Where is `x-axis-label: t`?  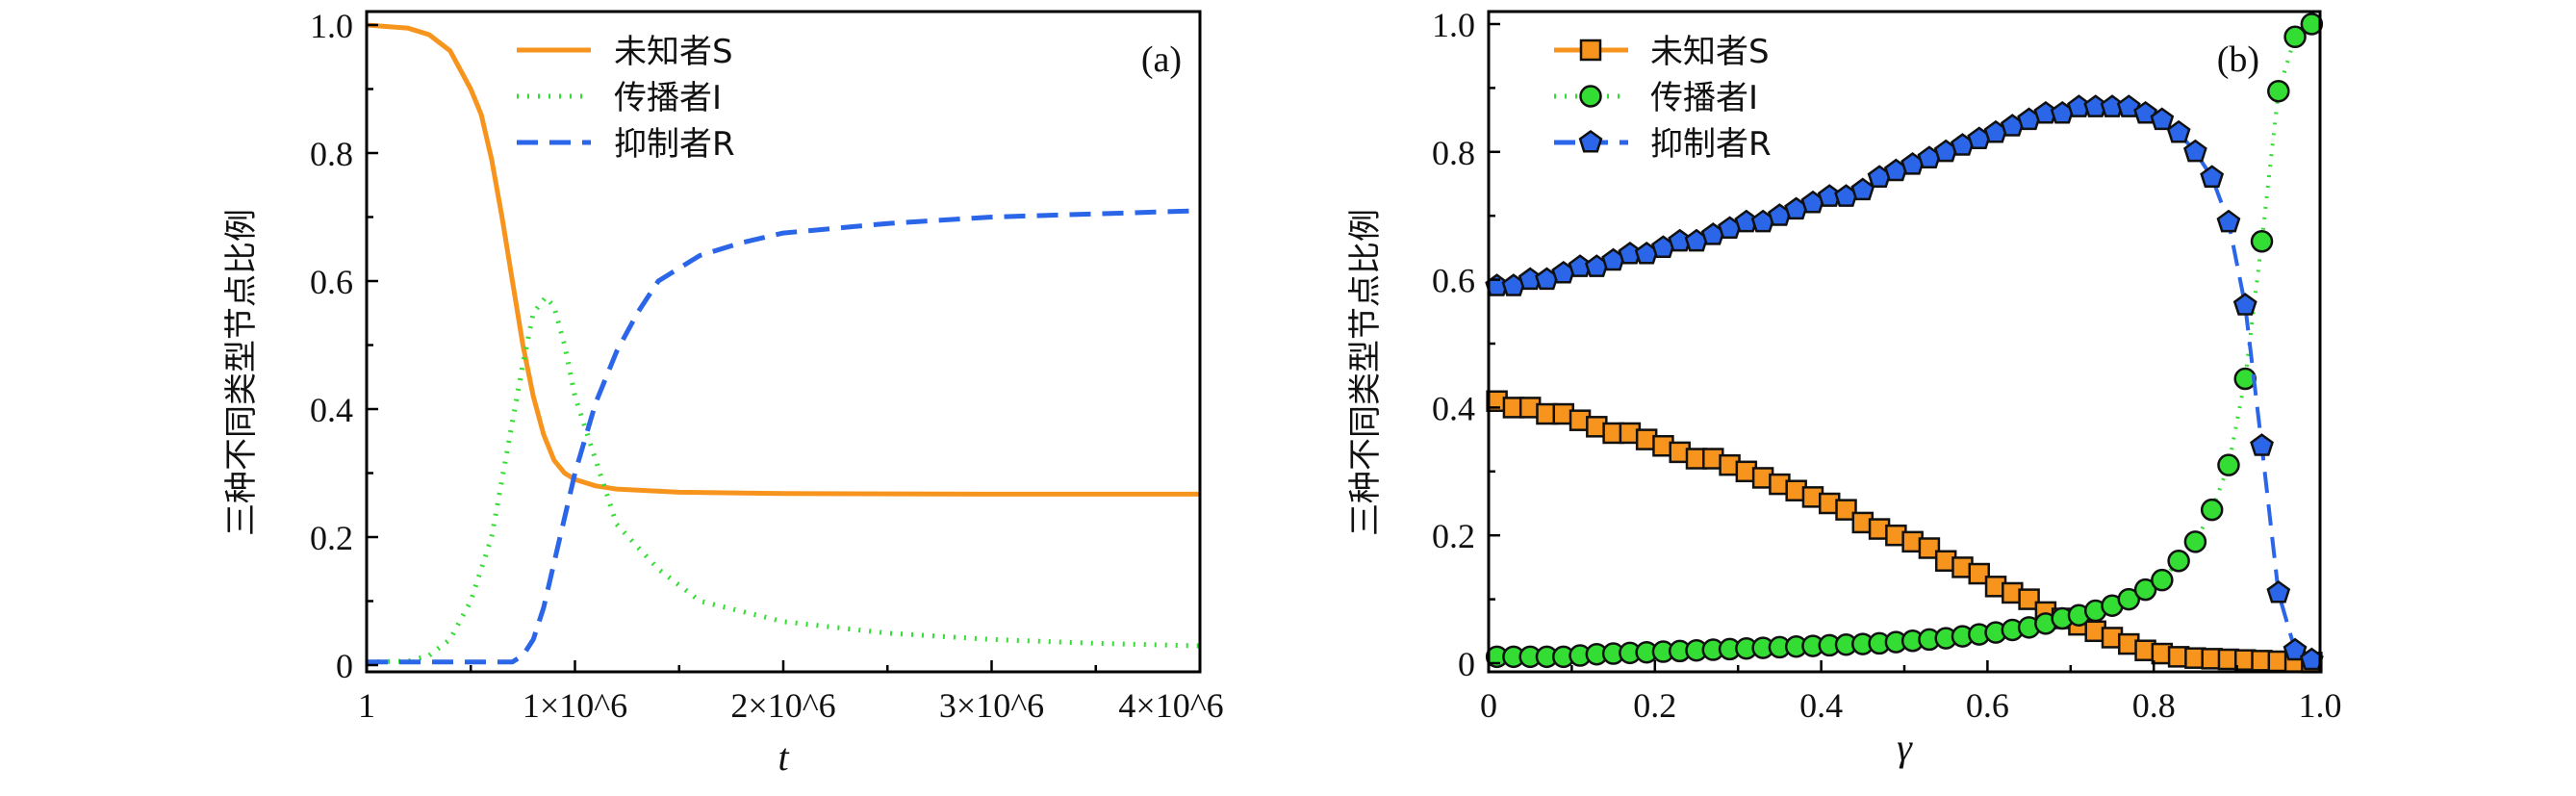 x-axis-label: t is located at coordinates (783, 757).